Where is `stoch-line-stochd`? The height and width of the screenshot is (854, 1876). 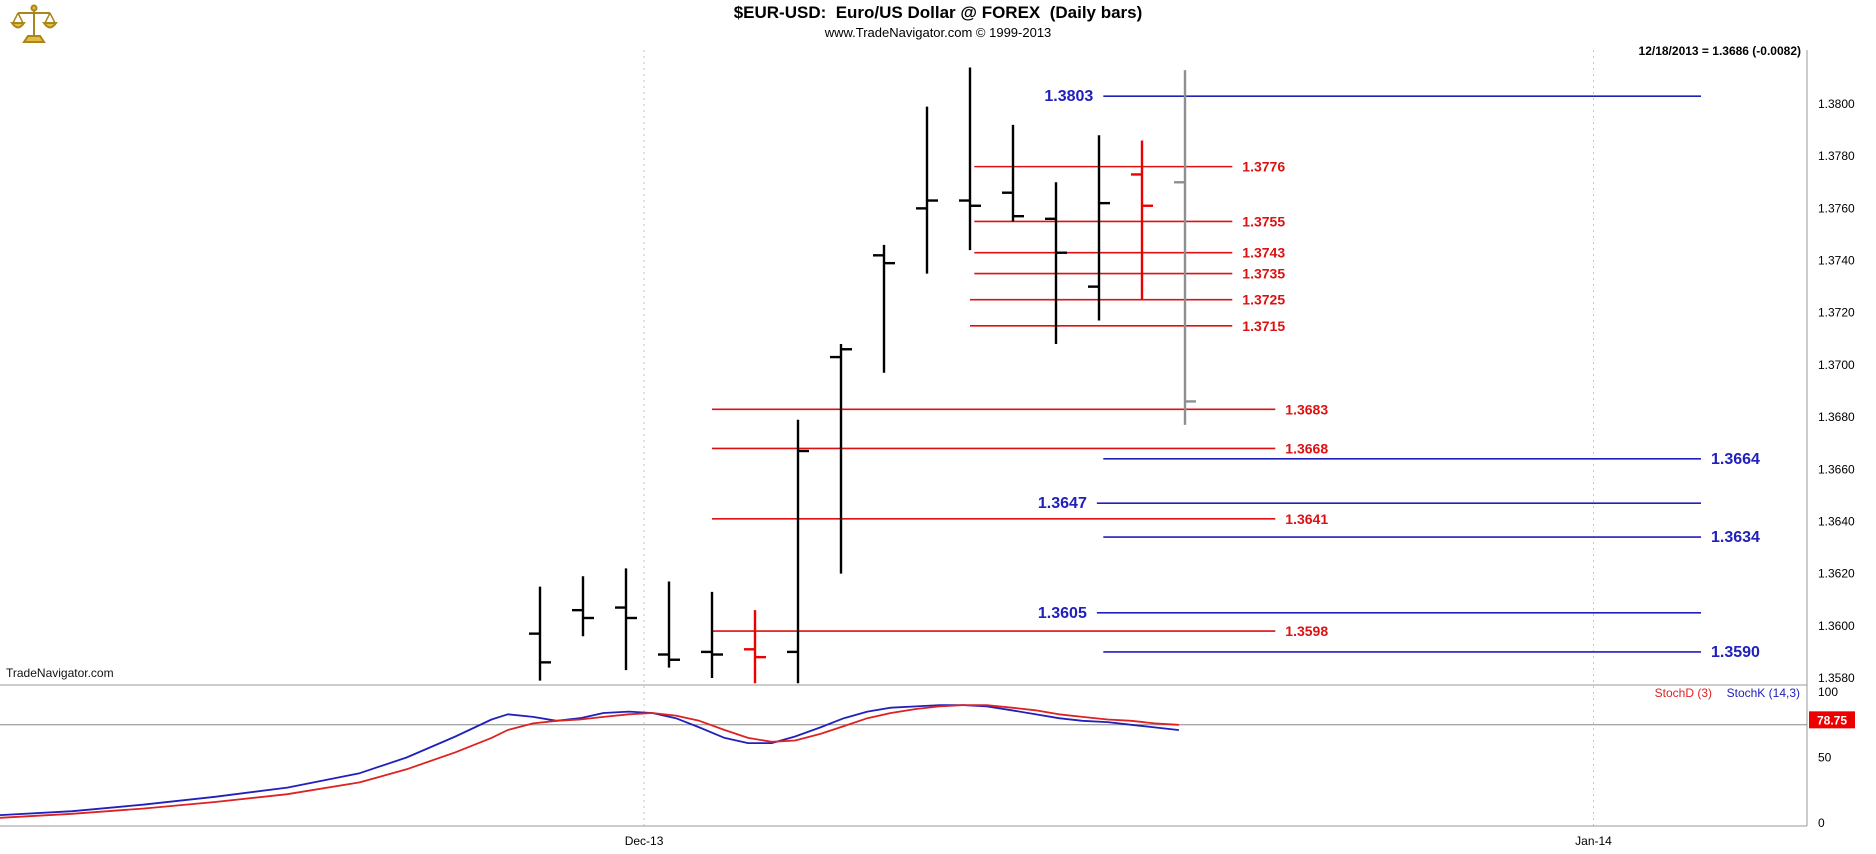
stoch-line-stochd is located at coordinates (590, 761).